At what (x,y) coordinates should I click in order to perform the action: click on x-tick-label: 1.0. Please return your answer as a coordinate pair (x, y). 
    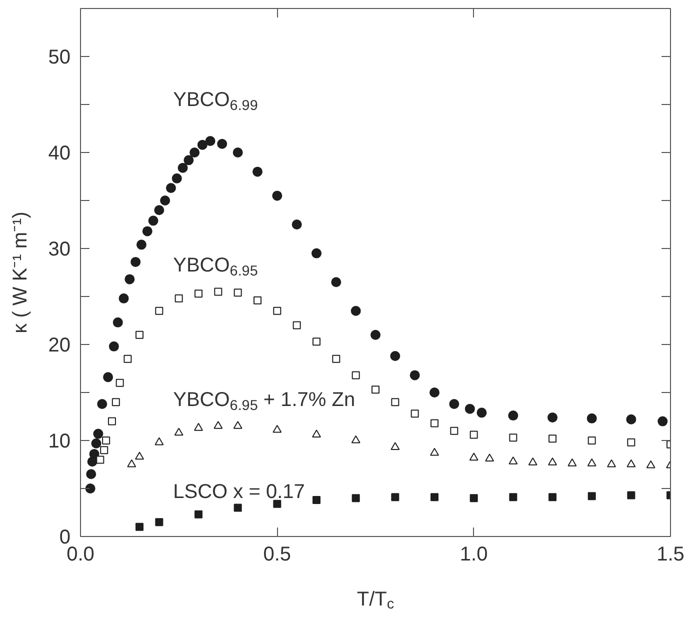
    Looking at the image, I should click on (474, 555).